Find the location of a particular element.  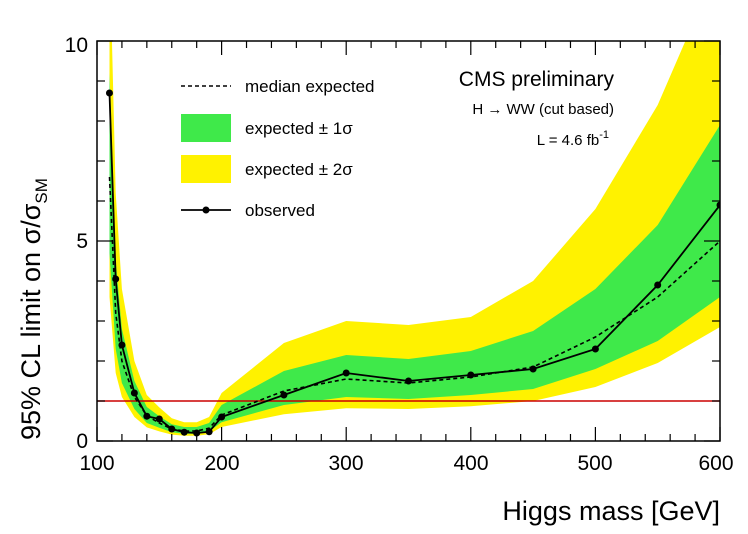

y-tick-label: 10 is located at coordinates (76, 45).